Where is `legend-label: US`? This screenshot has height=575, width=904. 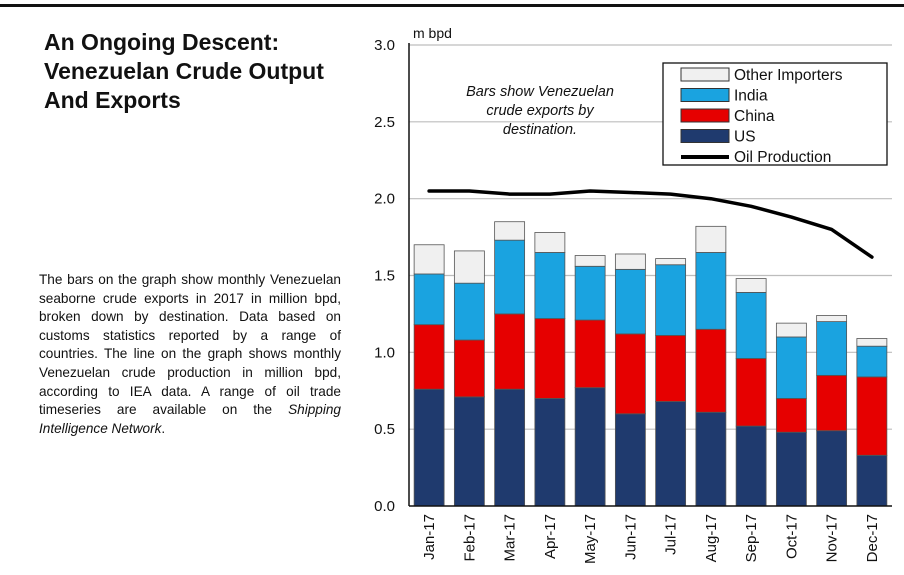
legend-label: US is located at coordinates (745, 137).